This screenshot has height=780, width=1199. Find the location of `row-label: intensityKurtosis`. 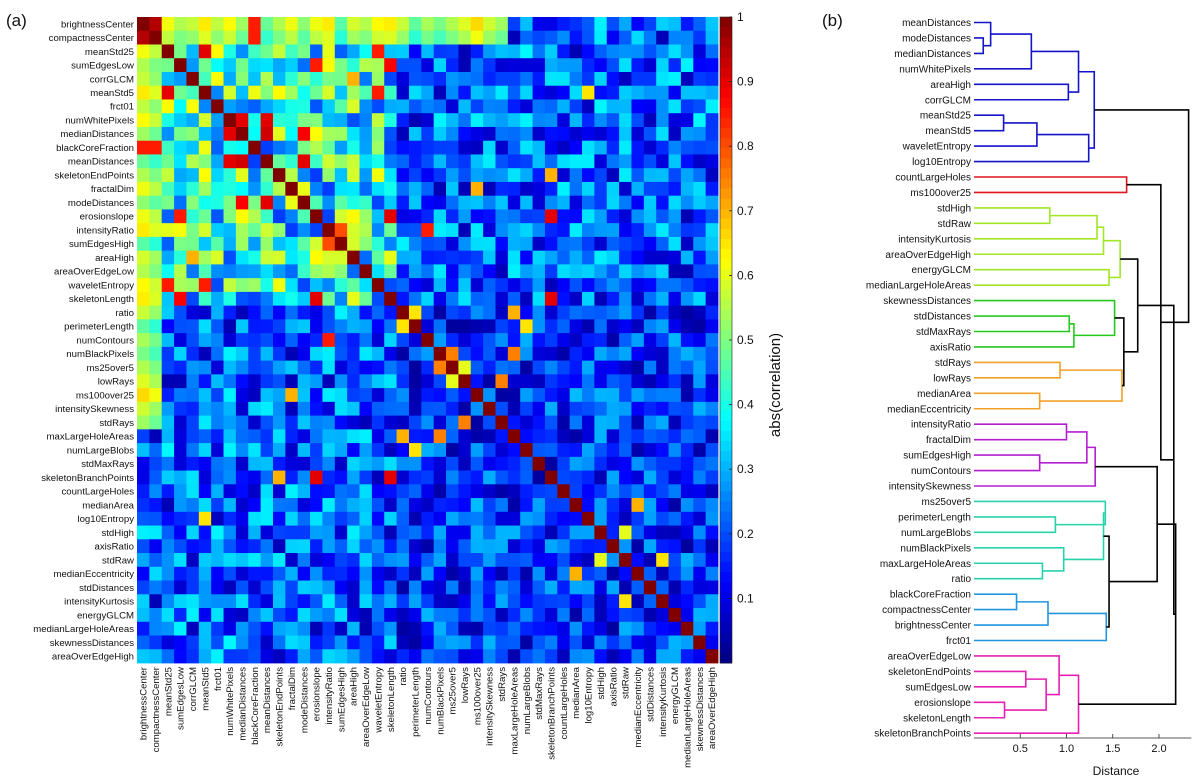

row-label: intensityKurtosis is located at coordinates (99, 602).